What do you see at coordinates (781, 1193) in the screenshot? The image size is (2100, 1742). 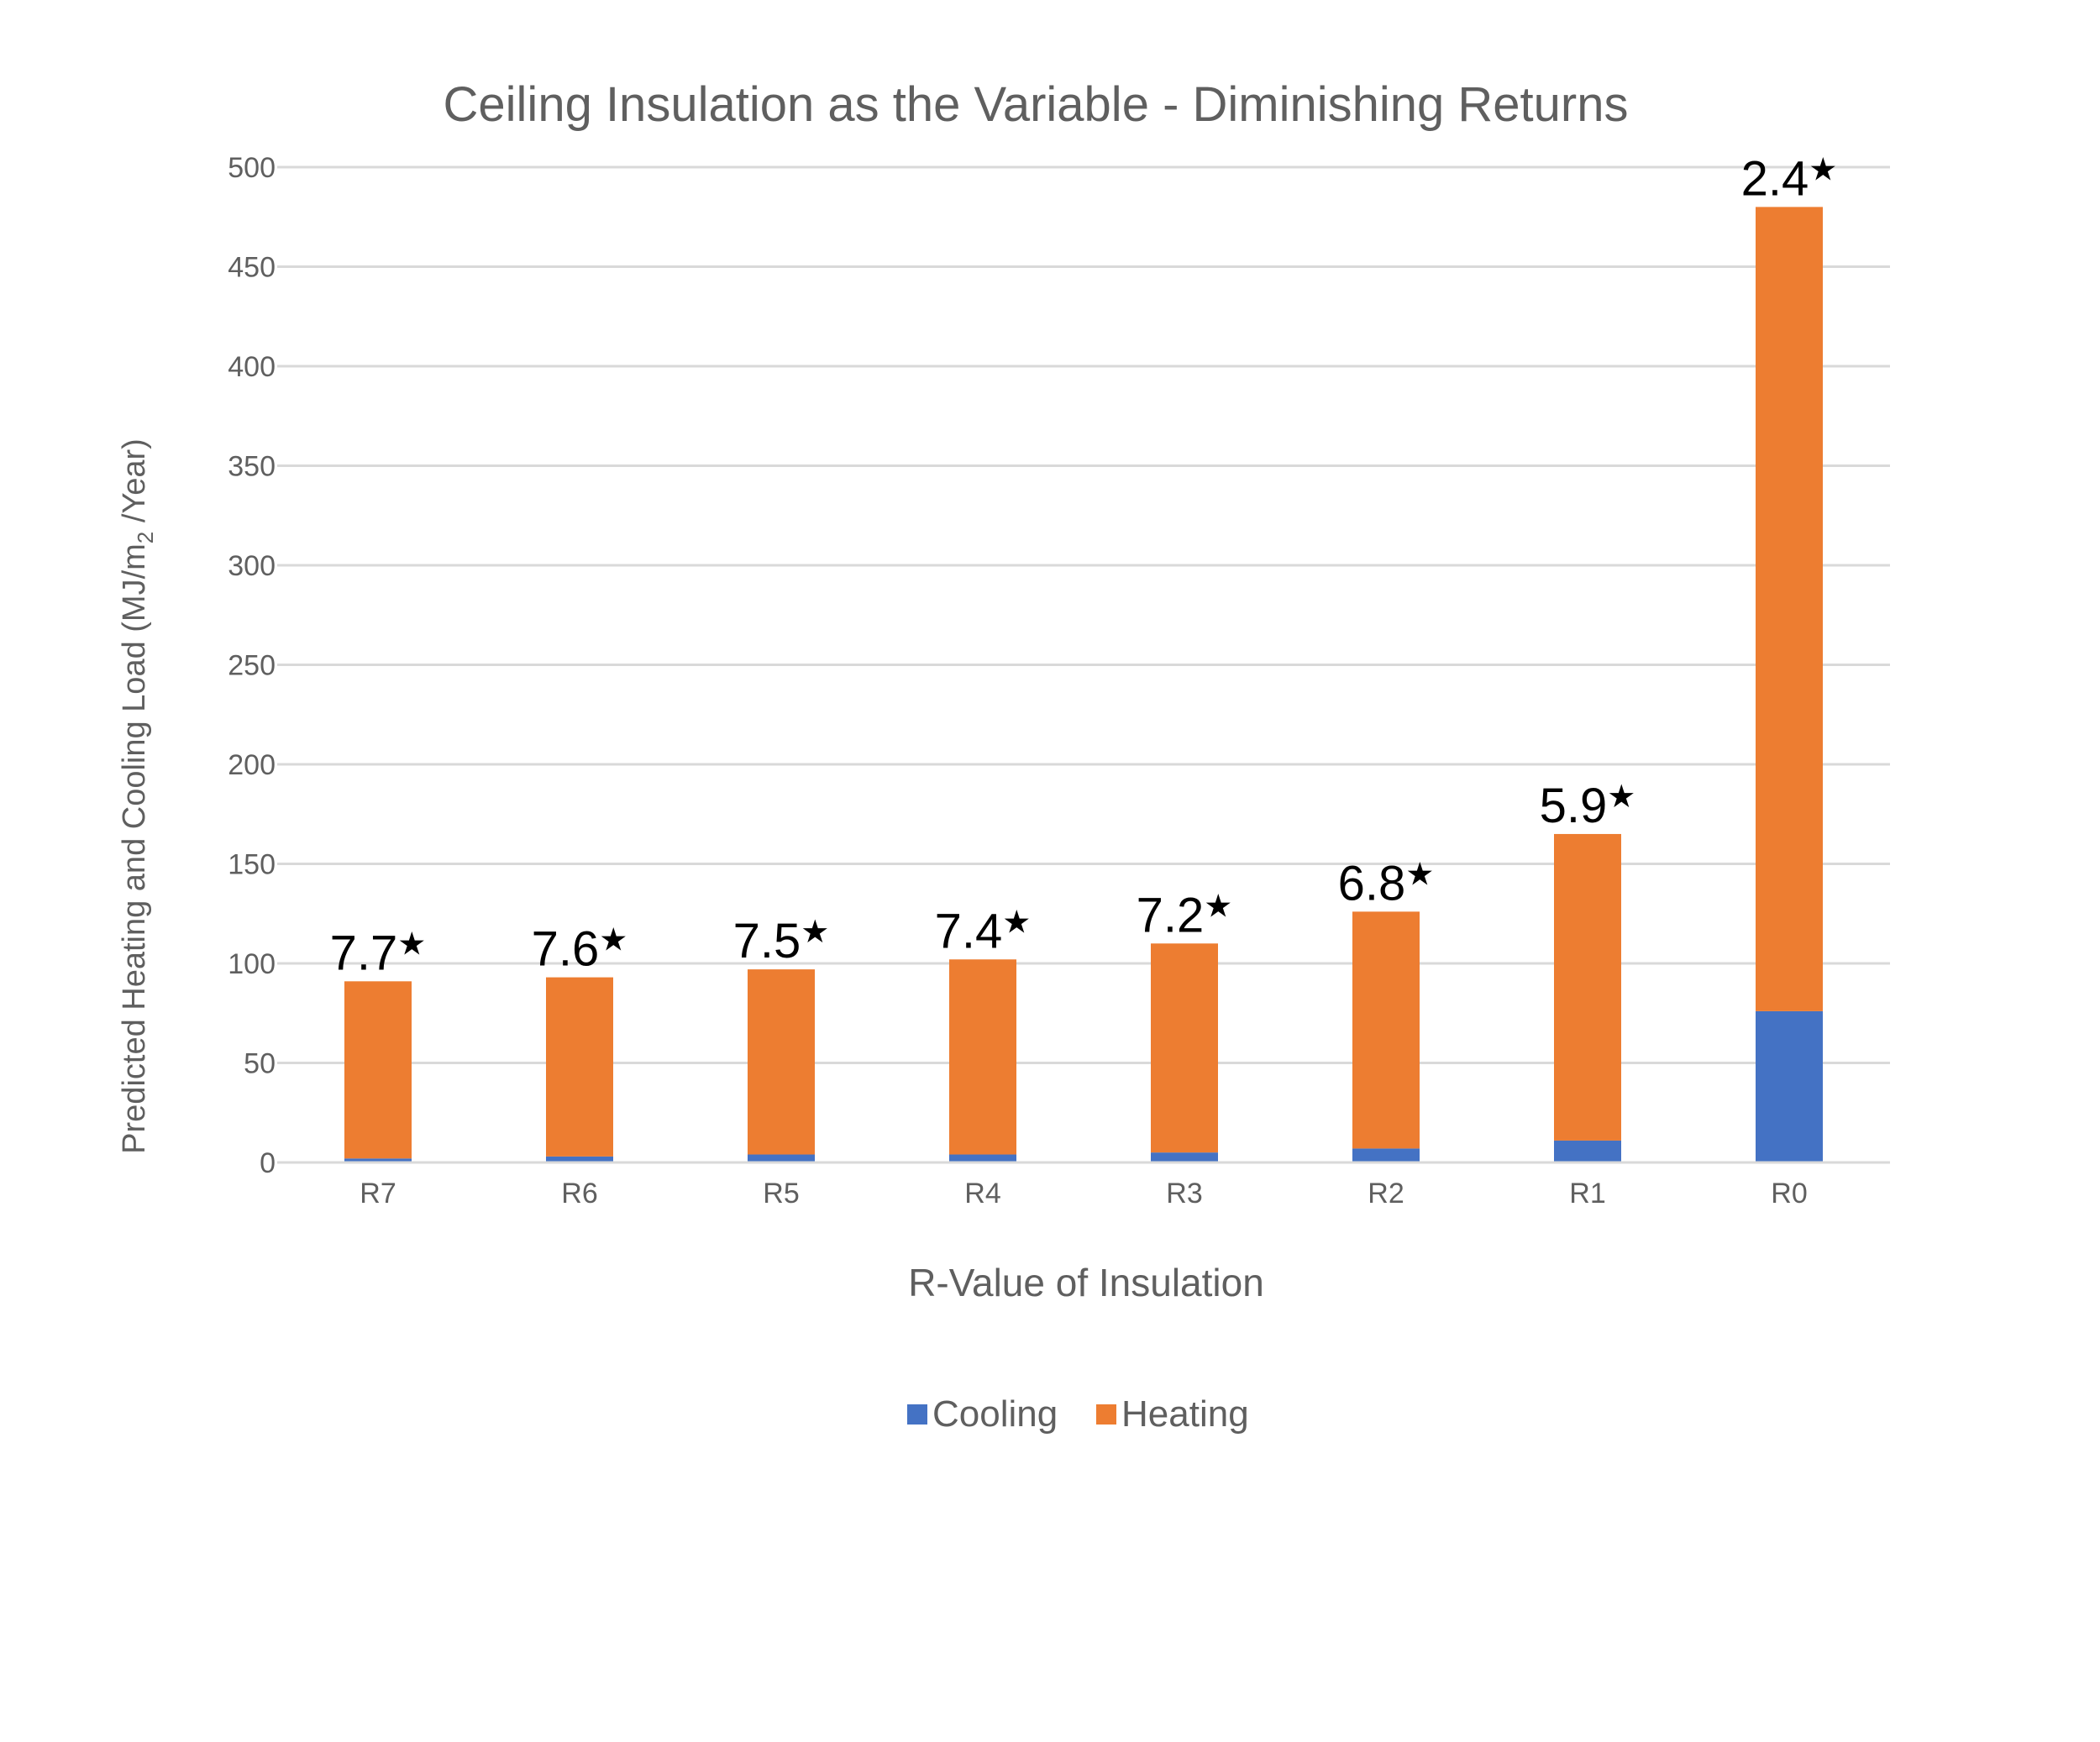 I see `x-tick-label: R5` at bounding box center [781, 1193].